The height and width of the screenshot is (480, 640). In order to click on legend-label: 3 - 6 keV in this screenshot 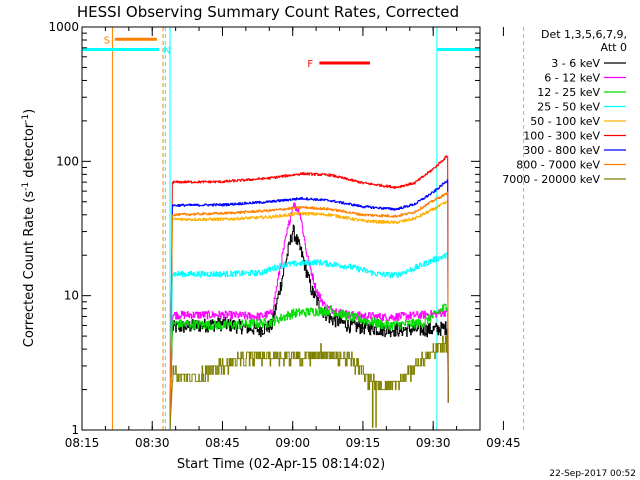, I will do `click(575, 63)`.